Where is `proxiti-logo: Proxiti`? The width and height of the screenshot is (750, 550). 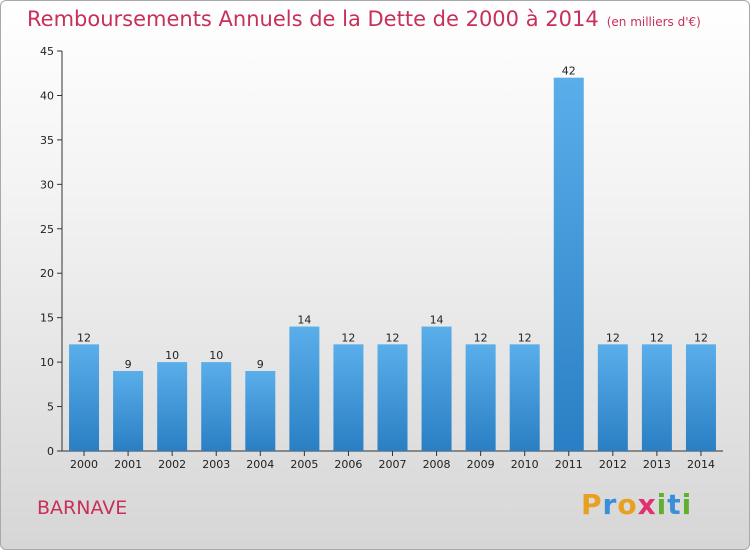 proxiti-logo: Proxiti is located at coordinates (636, 504).